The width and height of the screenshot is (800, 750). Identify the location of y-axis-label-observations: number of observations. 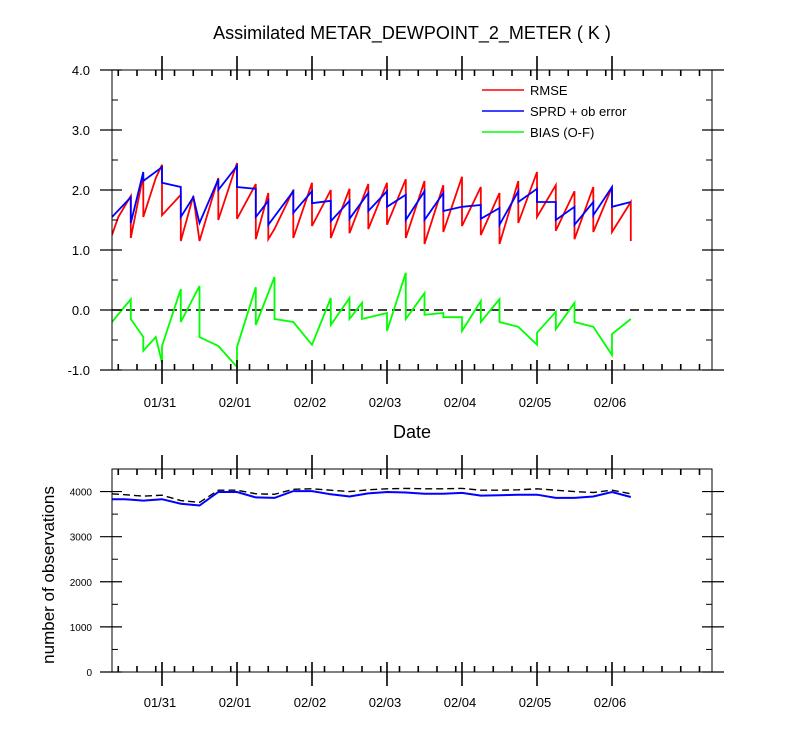
(48, 575).